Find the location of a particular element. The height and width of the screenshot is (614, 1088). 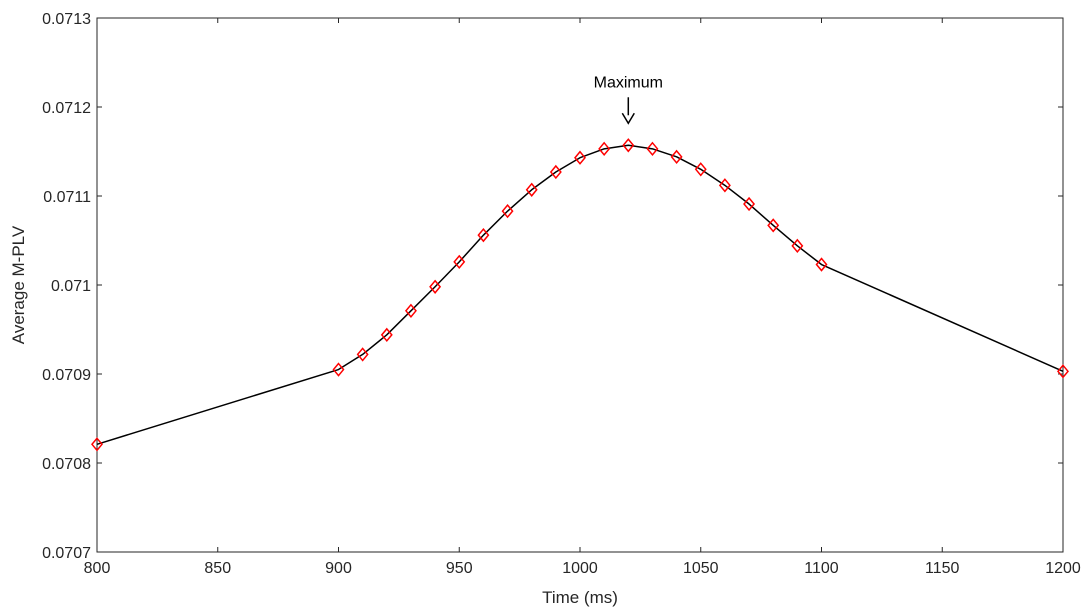

x-axis-label: Time (ms) is located at coordinates (580, 597).